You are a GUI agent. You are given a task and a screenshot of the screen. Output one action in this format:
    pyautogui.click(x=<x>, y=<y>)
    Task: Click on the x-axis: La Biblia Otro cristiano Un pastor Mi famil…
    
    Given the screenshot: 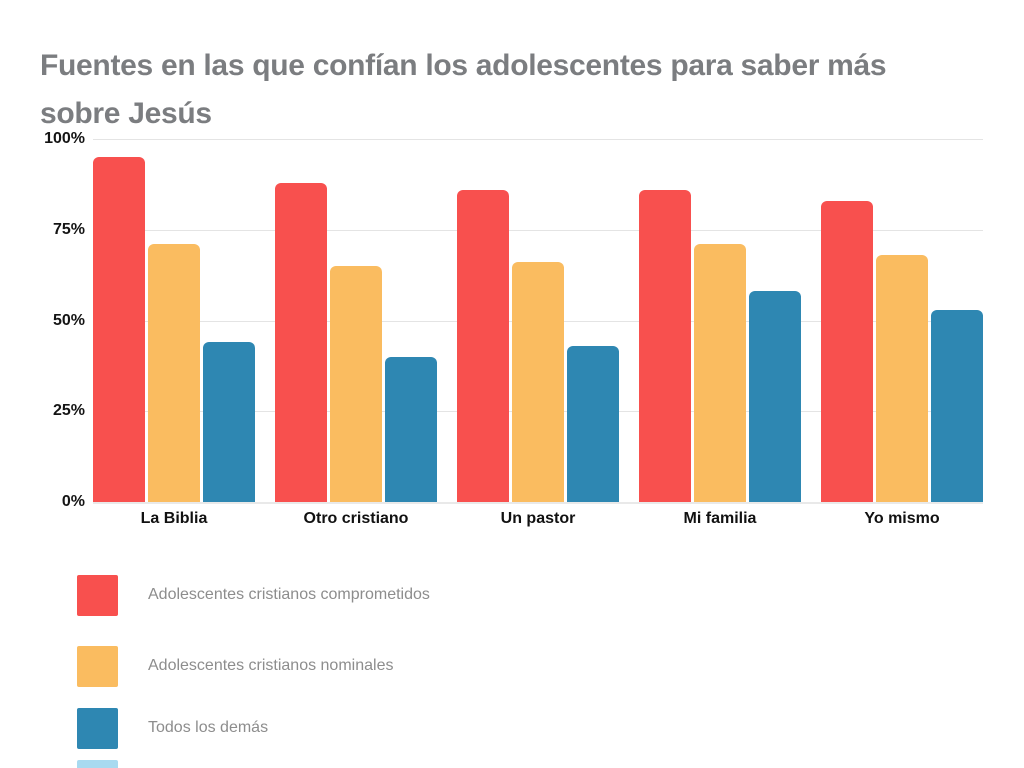 What is the action you would take?
    pyautogui.click(x=538, y=519)
    